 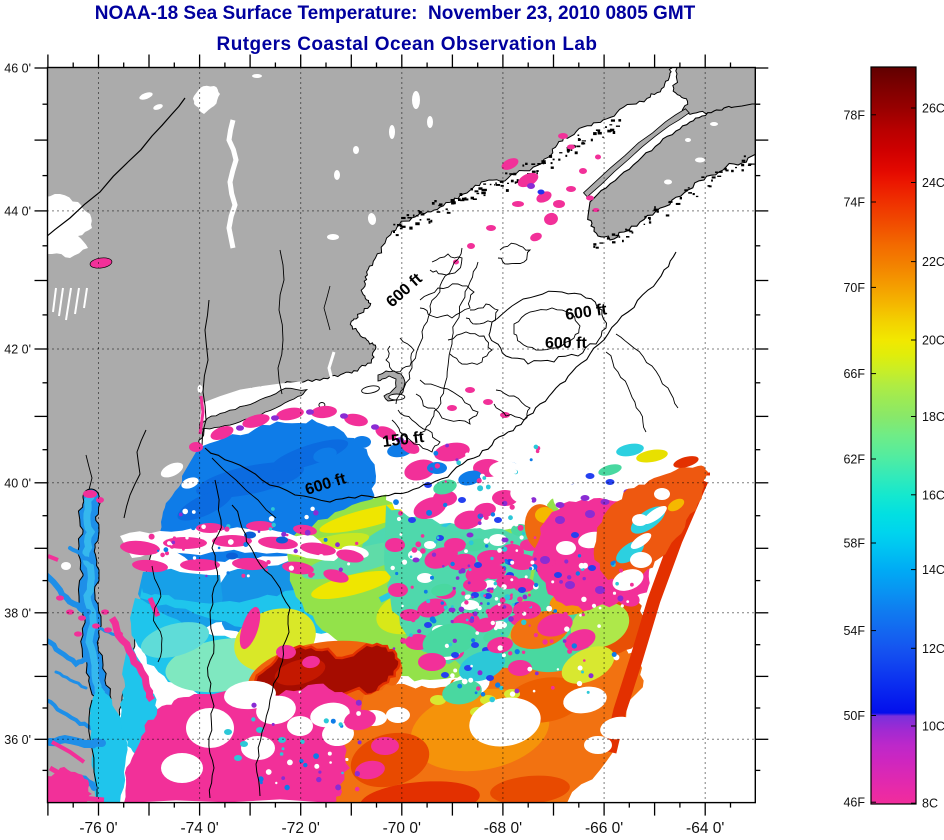 I want to click on svg-text:Rutgers Coastal Ocean Observat: Rutgers Coastal Ocean Observation Lab, so click(x=407, y=44).